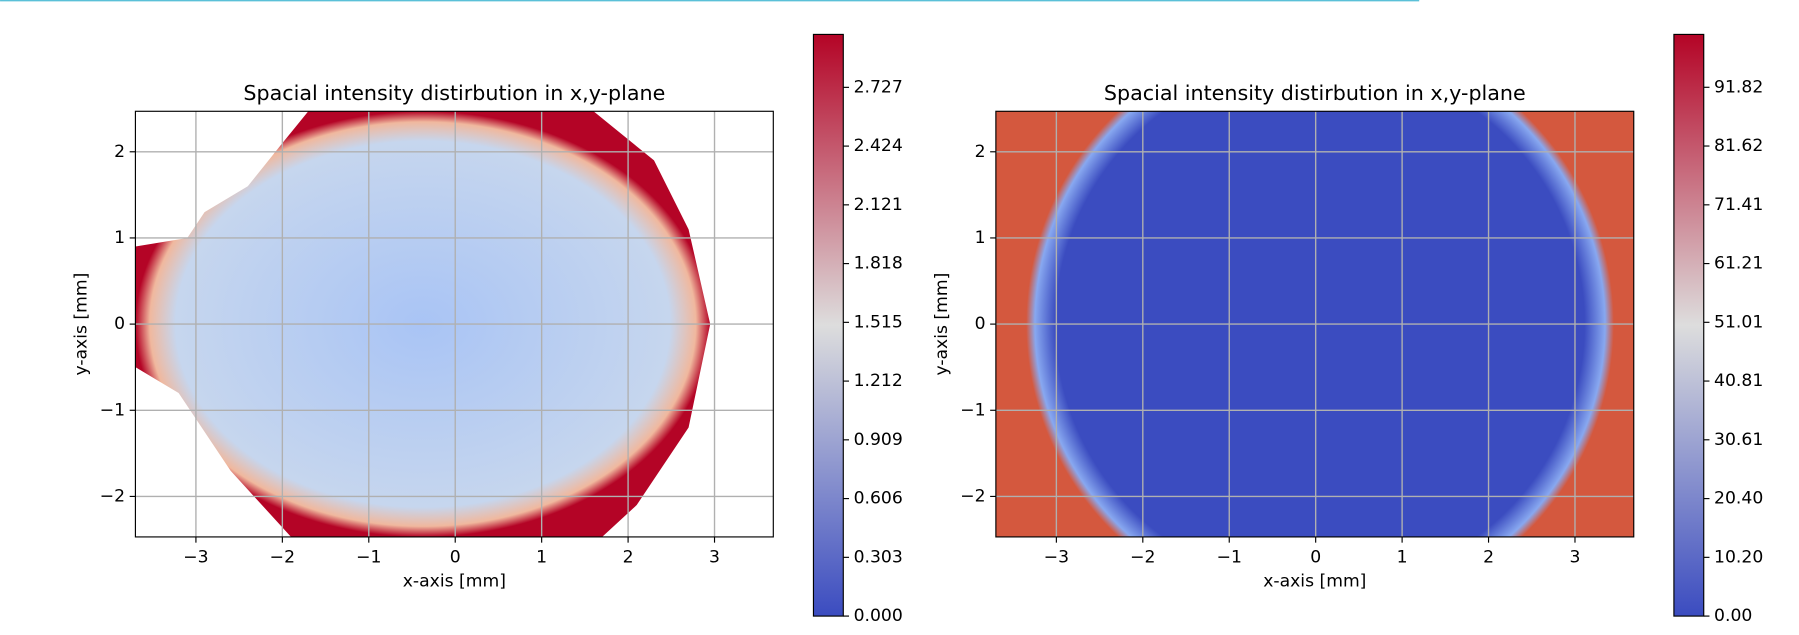  Describe the element at coordinates (1738, 264) in the screenshot. I see `colorbar-tick-label: 61.21` at that location.